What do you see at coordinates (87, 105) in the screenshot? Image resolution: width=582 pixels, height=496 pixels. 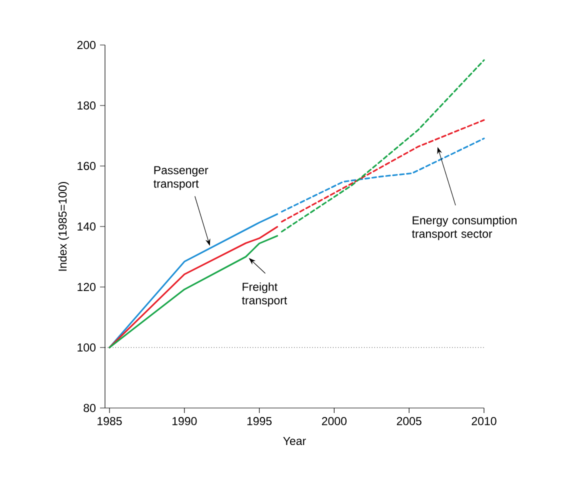 I see `y-tick-label: 180` at bounding box center [87, 105].